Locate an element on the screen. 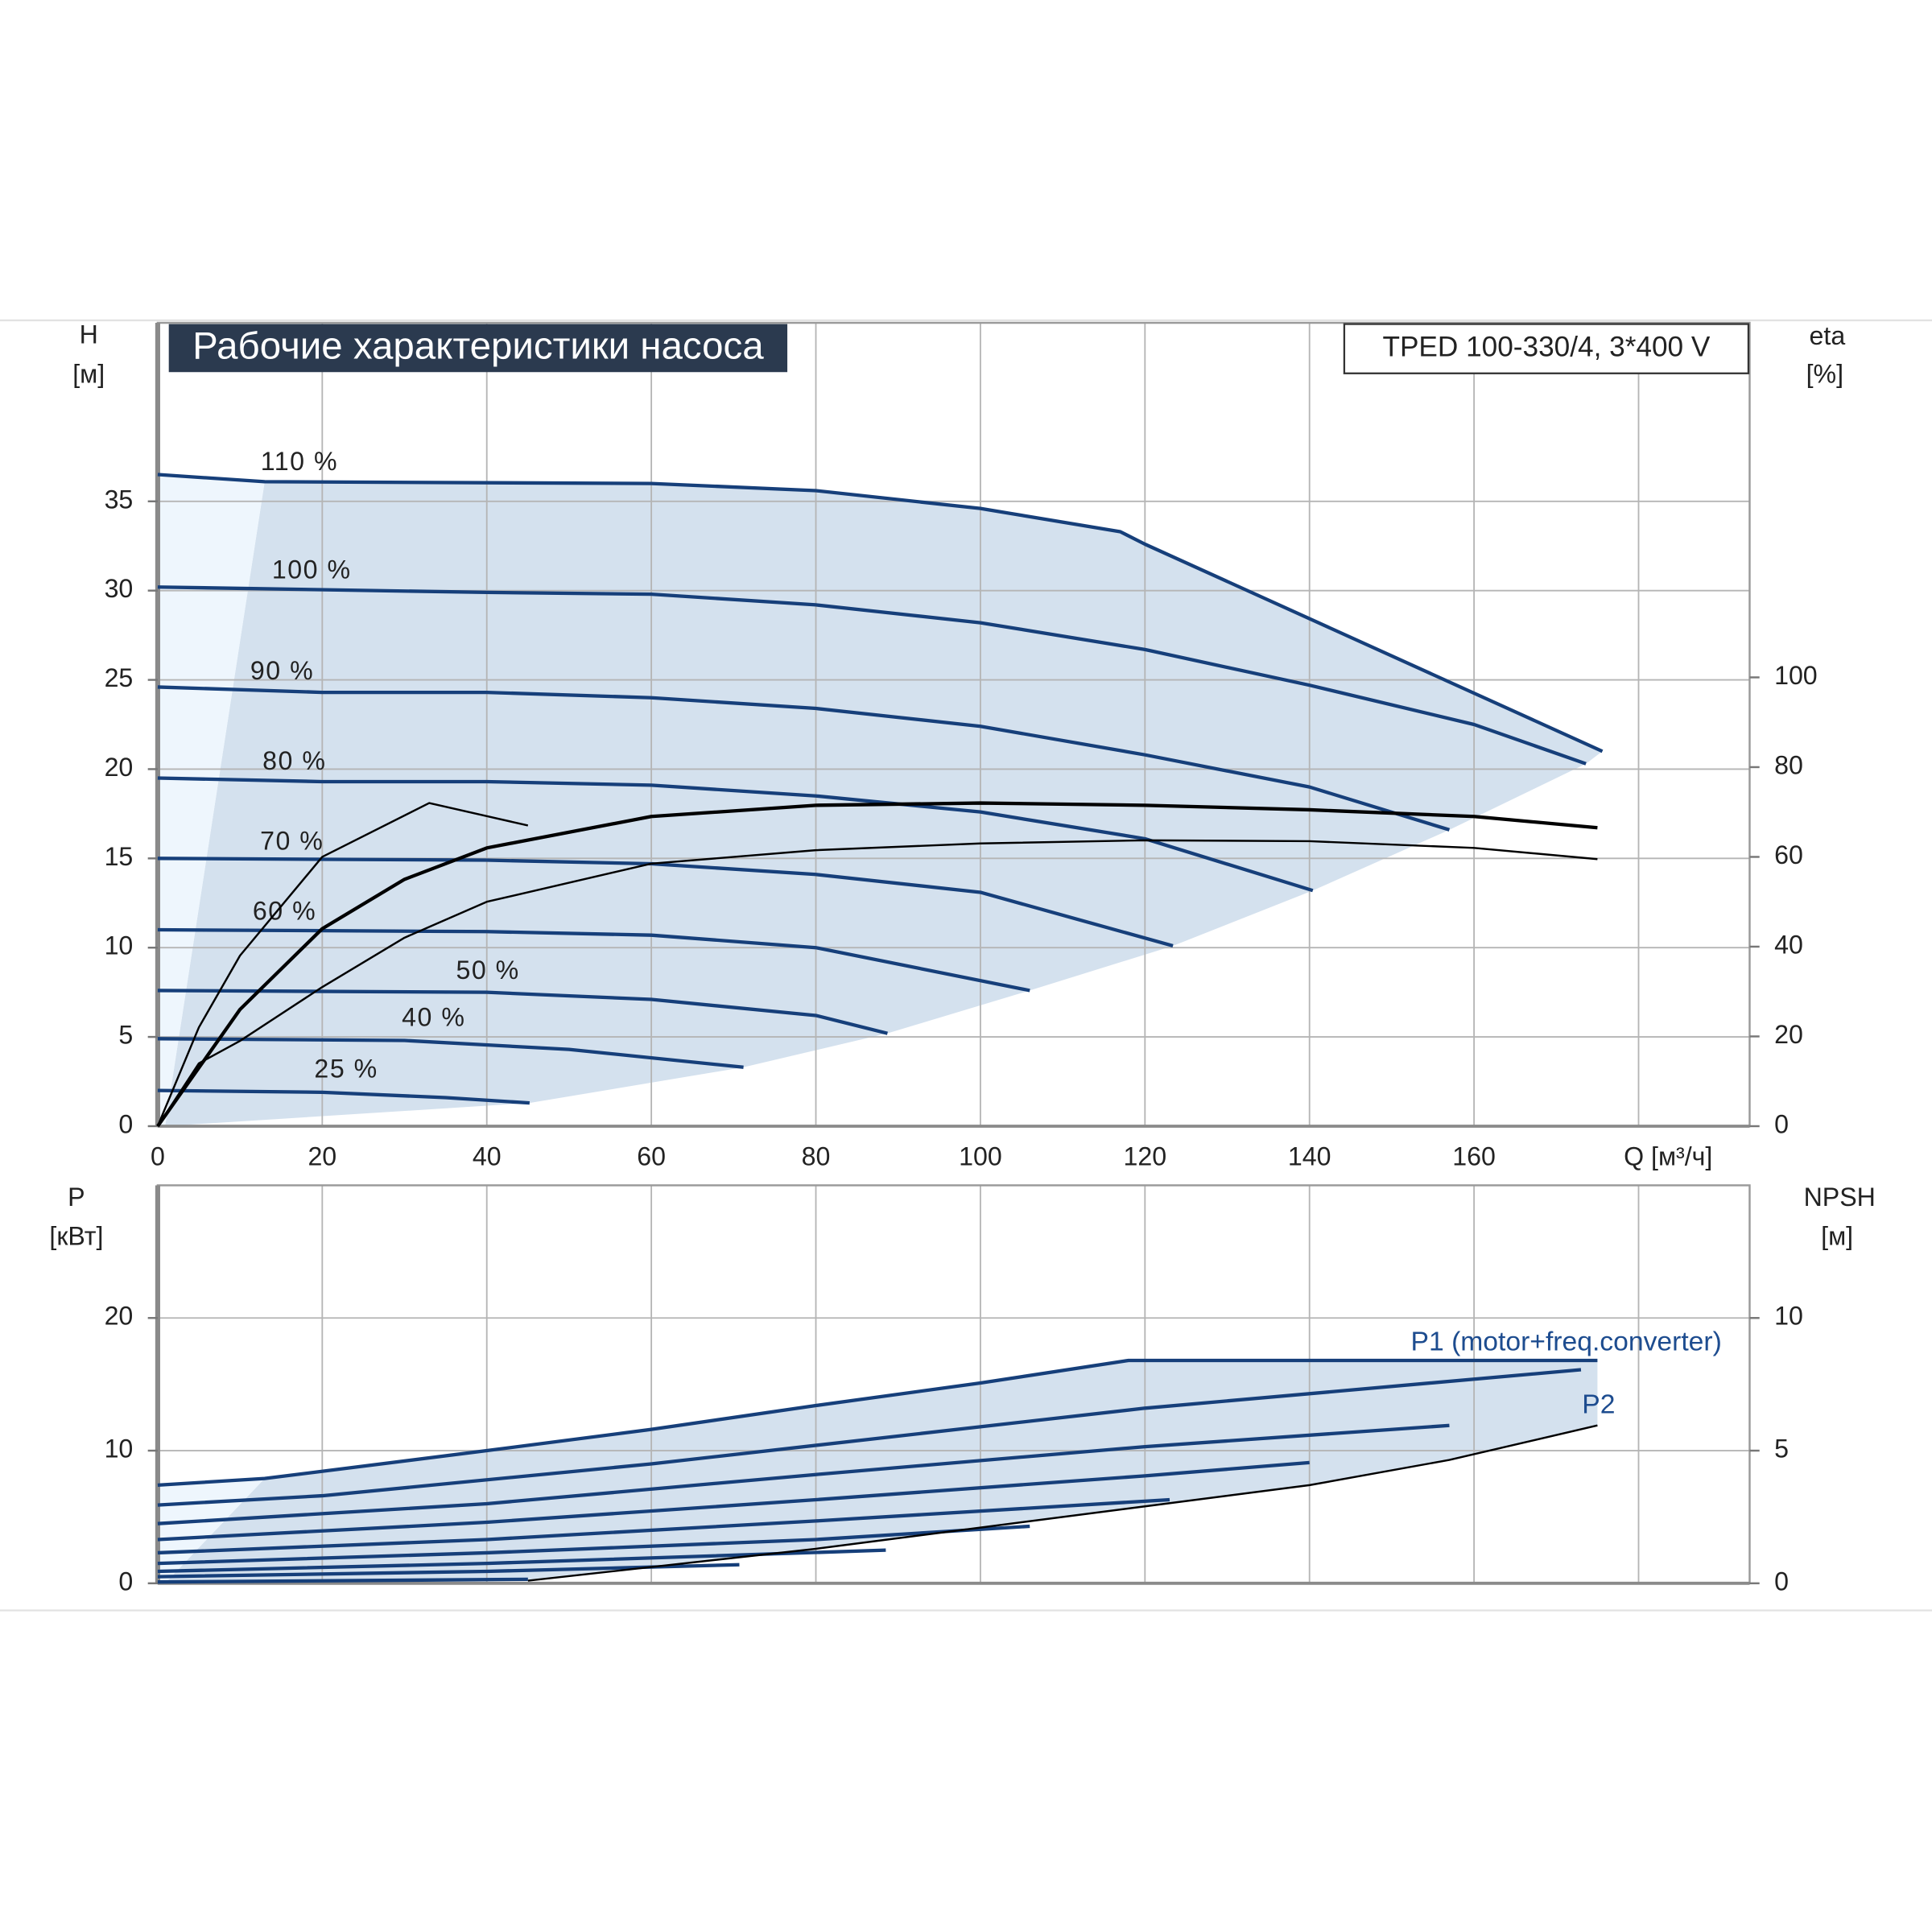  y-axis-label: [кВт] is located at coordinates (76, 1236).